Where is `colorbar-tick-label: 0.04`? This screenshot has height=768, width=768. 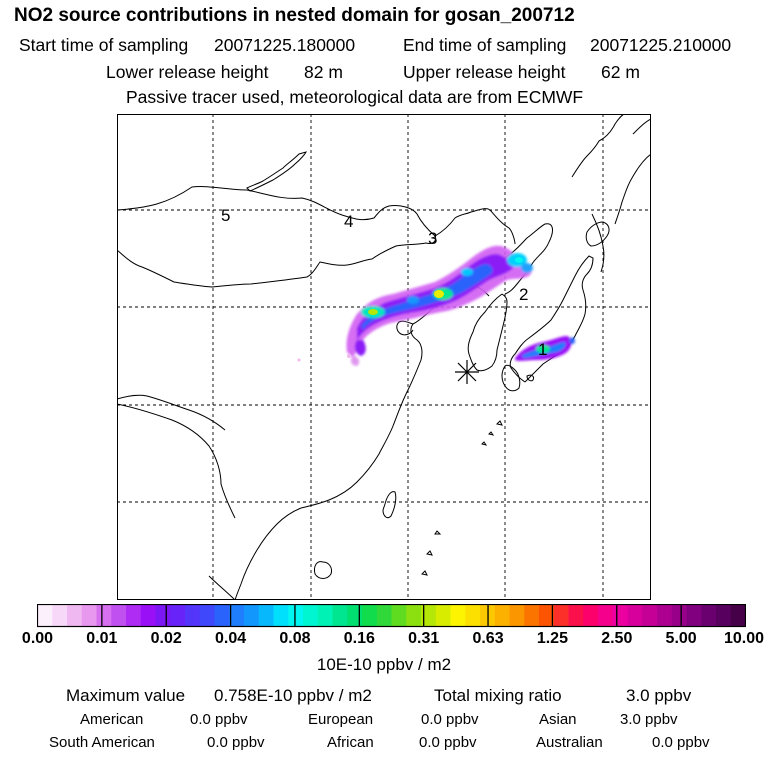
colorbar-tick-label: 0.04 is located at coordinates (231, 638).